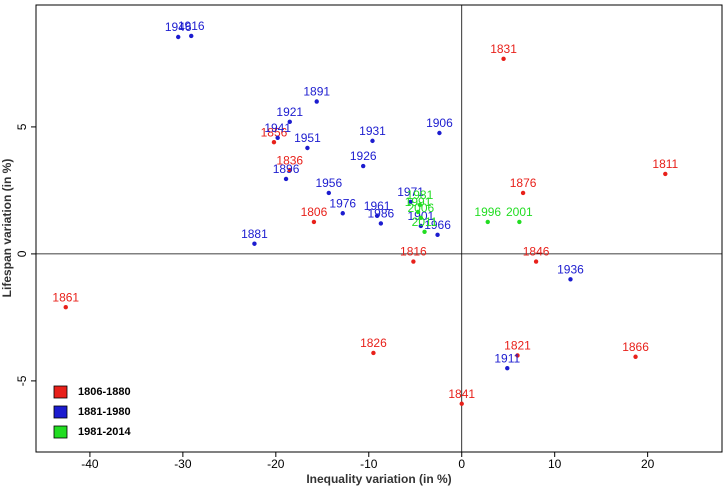 The height and width of the screenshot is (488, 725). I want to click on point-label: 1966, so click(437, 225).